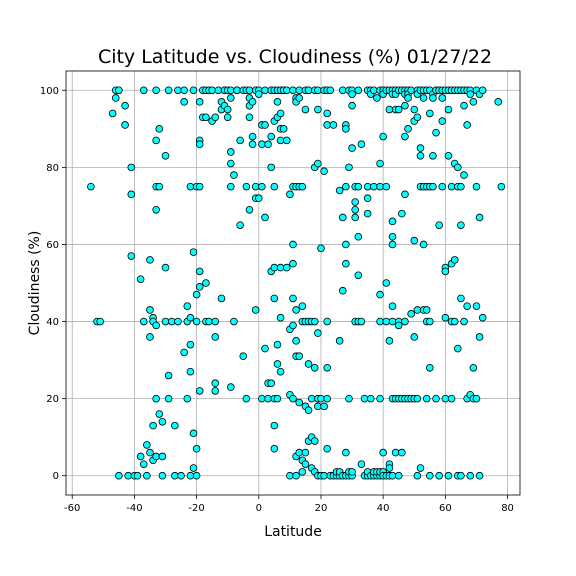 Image resolution: width=576 pixels, height=576 pixels. I want to click on y-tick-label: 40, so click(52, 322).